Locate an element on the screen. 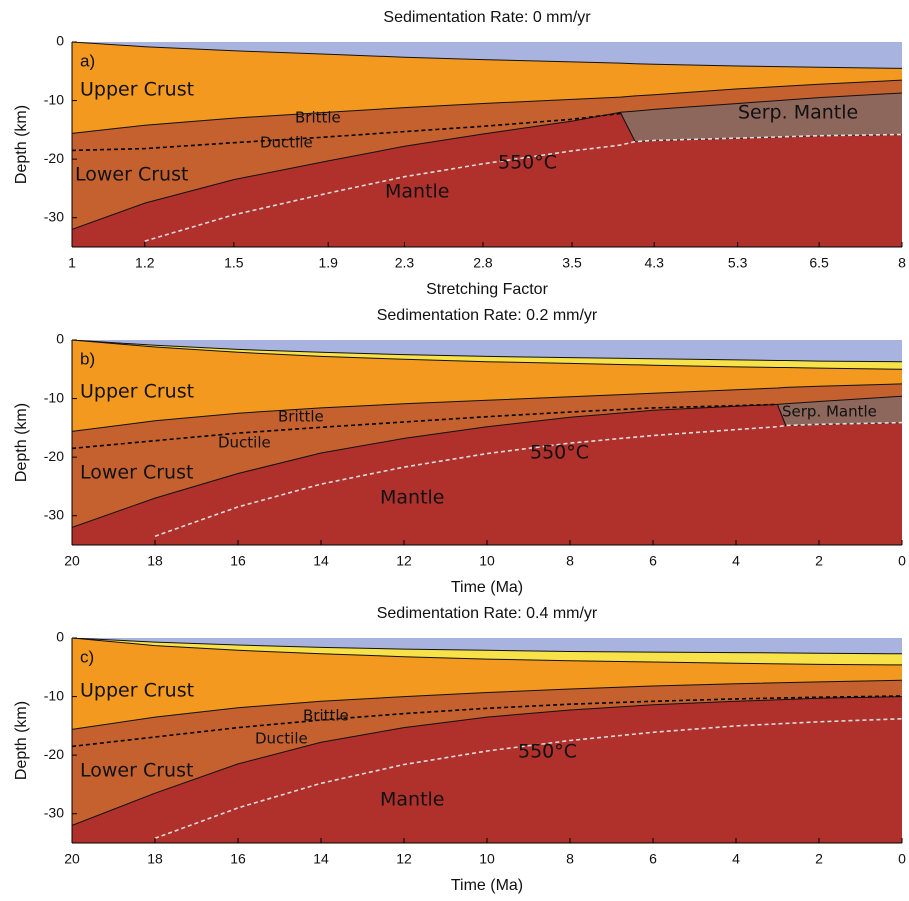 This screenshot has height=901, width=909. panel-label: b) is located at coordinates (87, 358).